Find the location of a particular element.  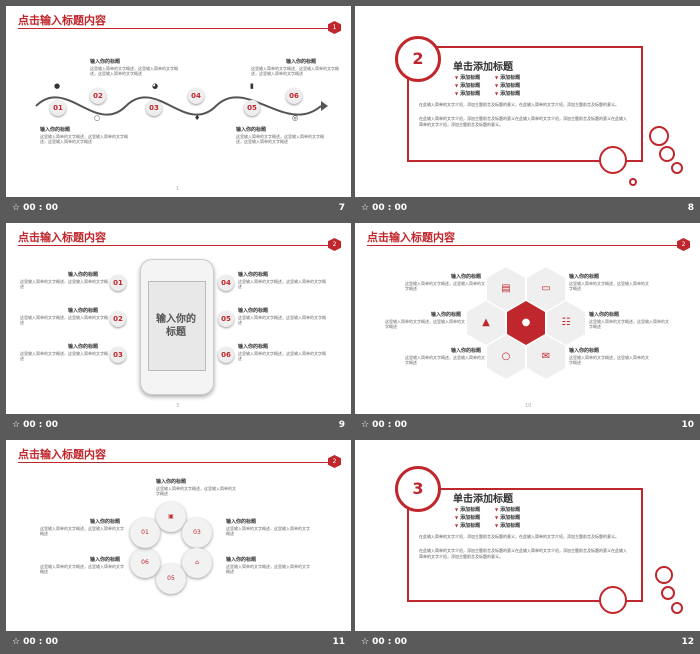

laptop-icon: ▭ is located at coordinates (546, 288).